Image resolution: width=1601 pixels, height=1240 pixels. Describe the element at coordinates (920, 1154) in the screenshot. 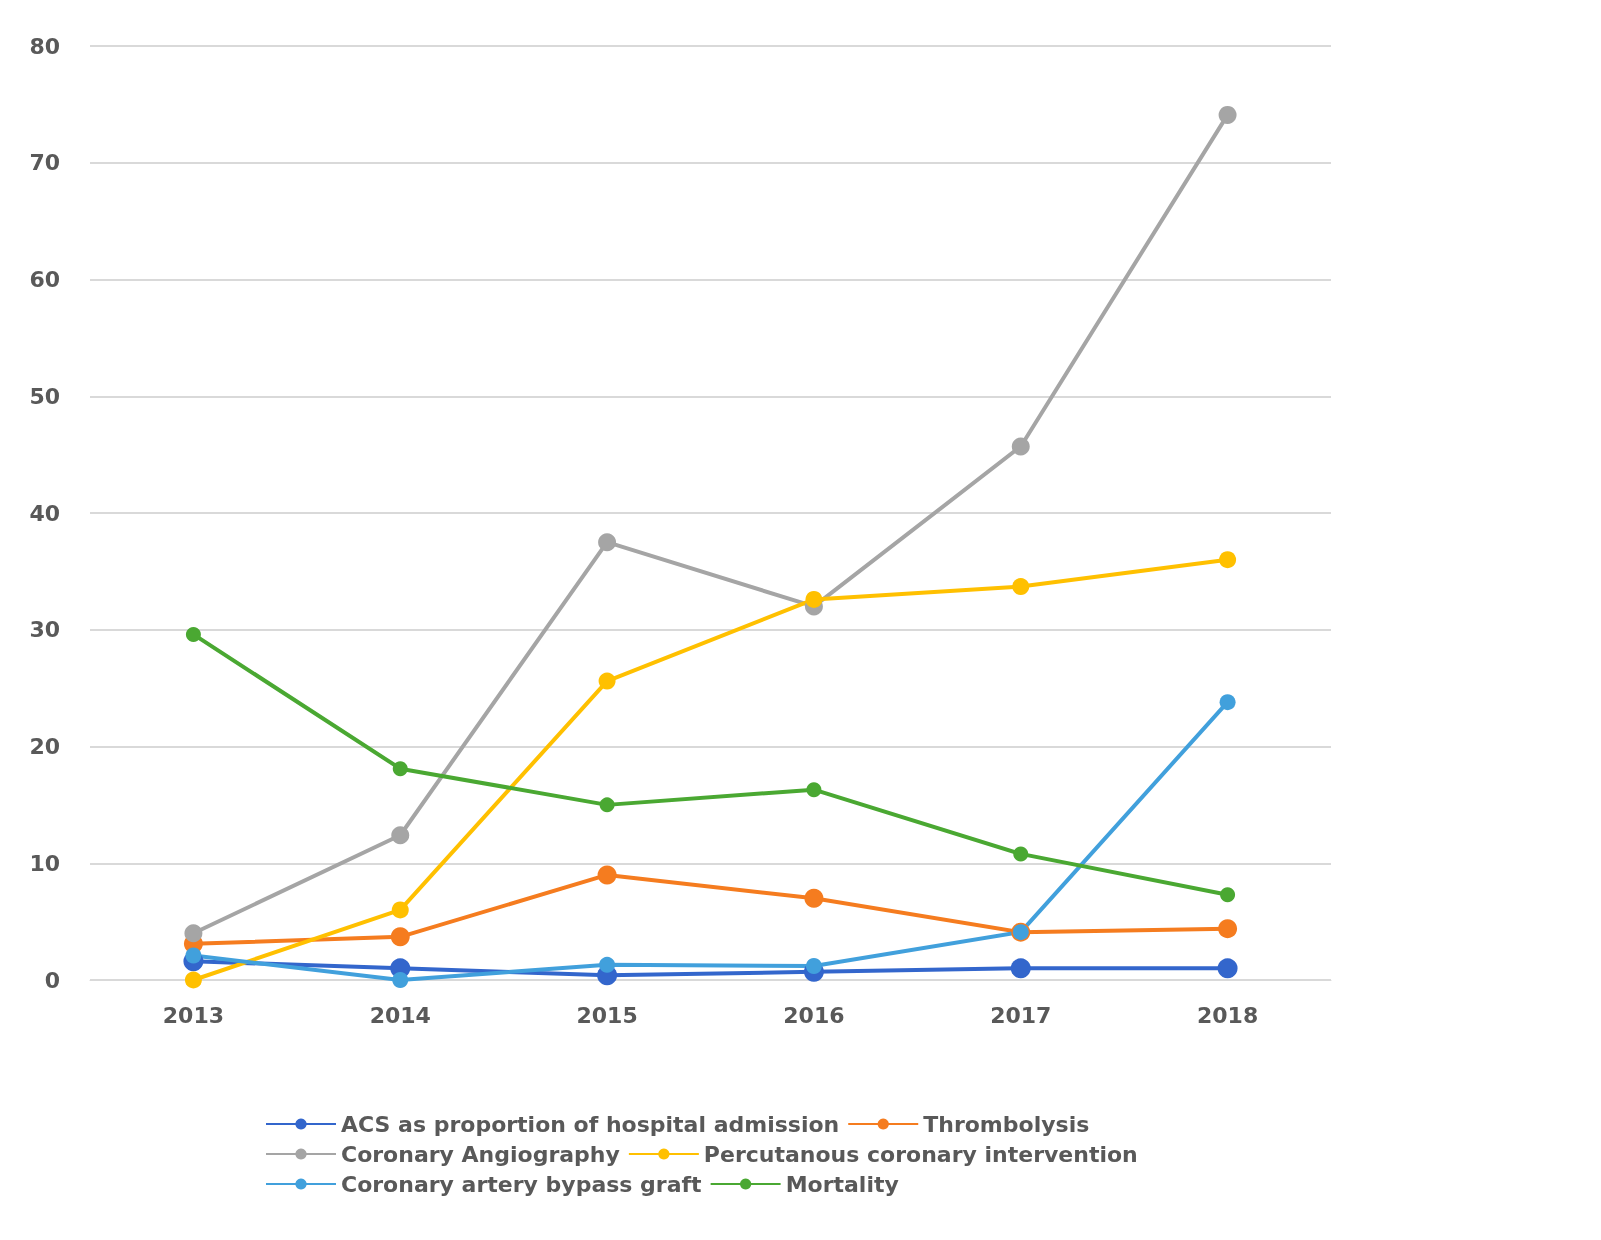

I see `legend-label: Percutanous coronary intervention` at that location.